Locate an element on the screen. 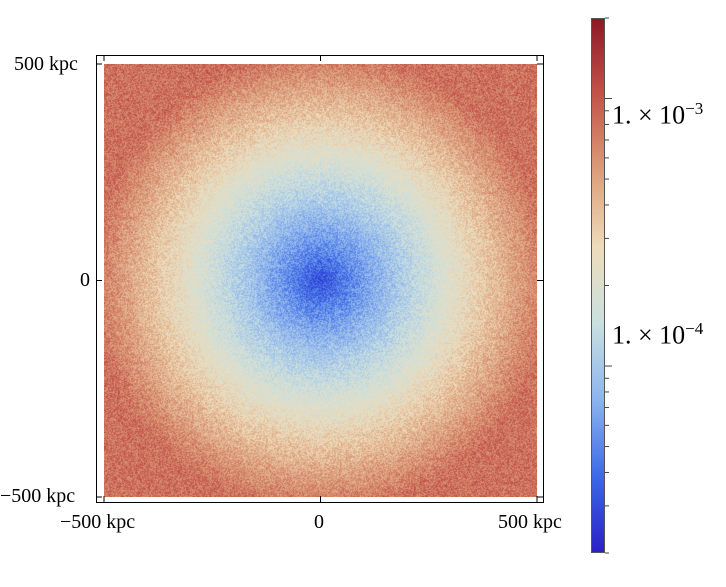 This screenshot has height=587, width=726. colorbar-label-1e-3-mantissa: 1. × 10 is located at coordinates (649, 115).